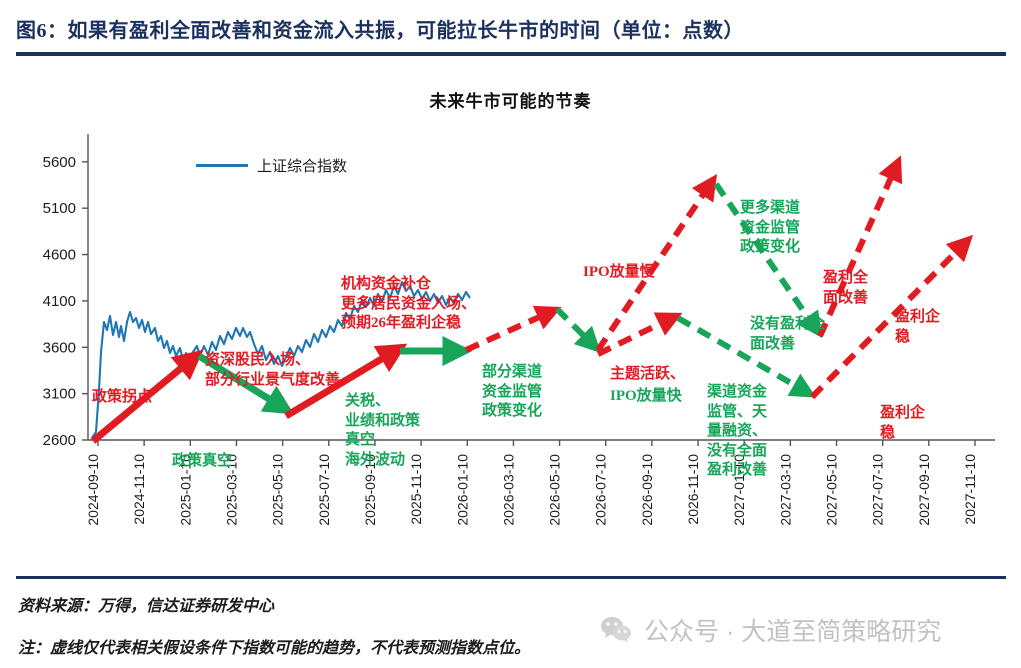 This screenshot has width=1021, height=668. What do you see at coordinates (578, 330) in the screenshot?
I see `arrow-partial-channel-regulation` at bounding box center [578, 330].